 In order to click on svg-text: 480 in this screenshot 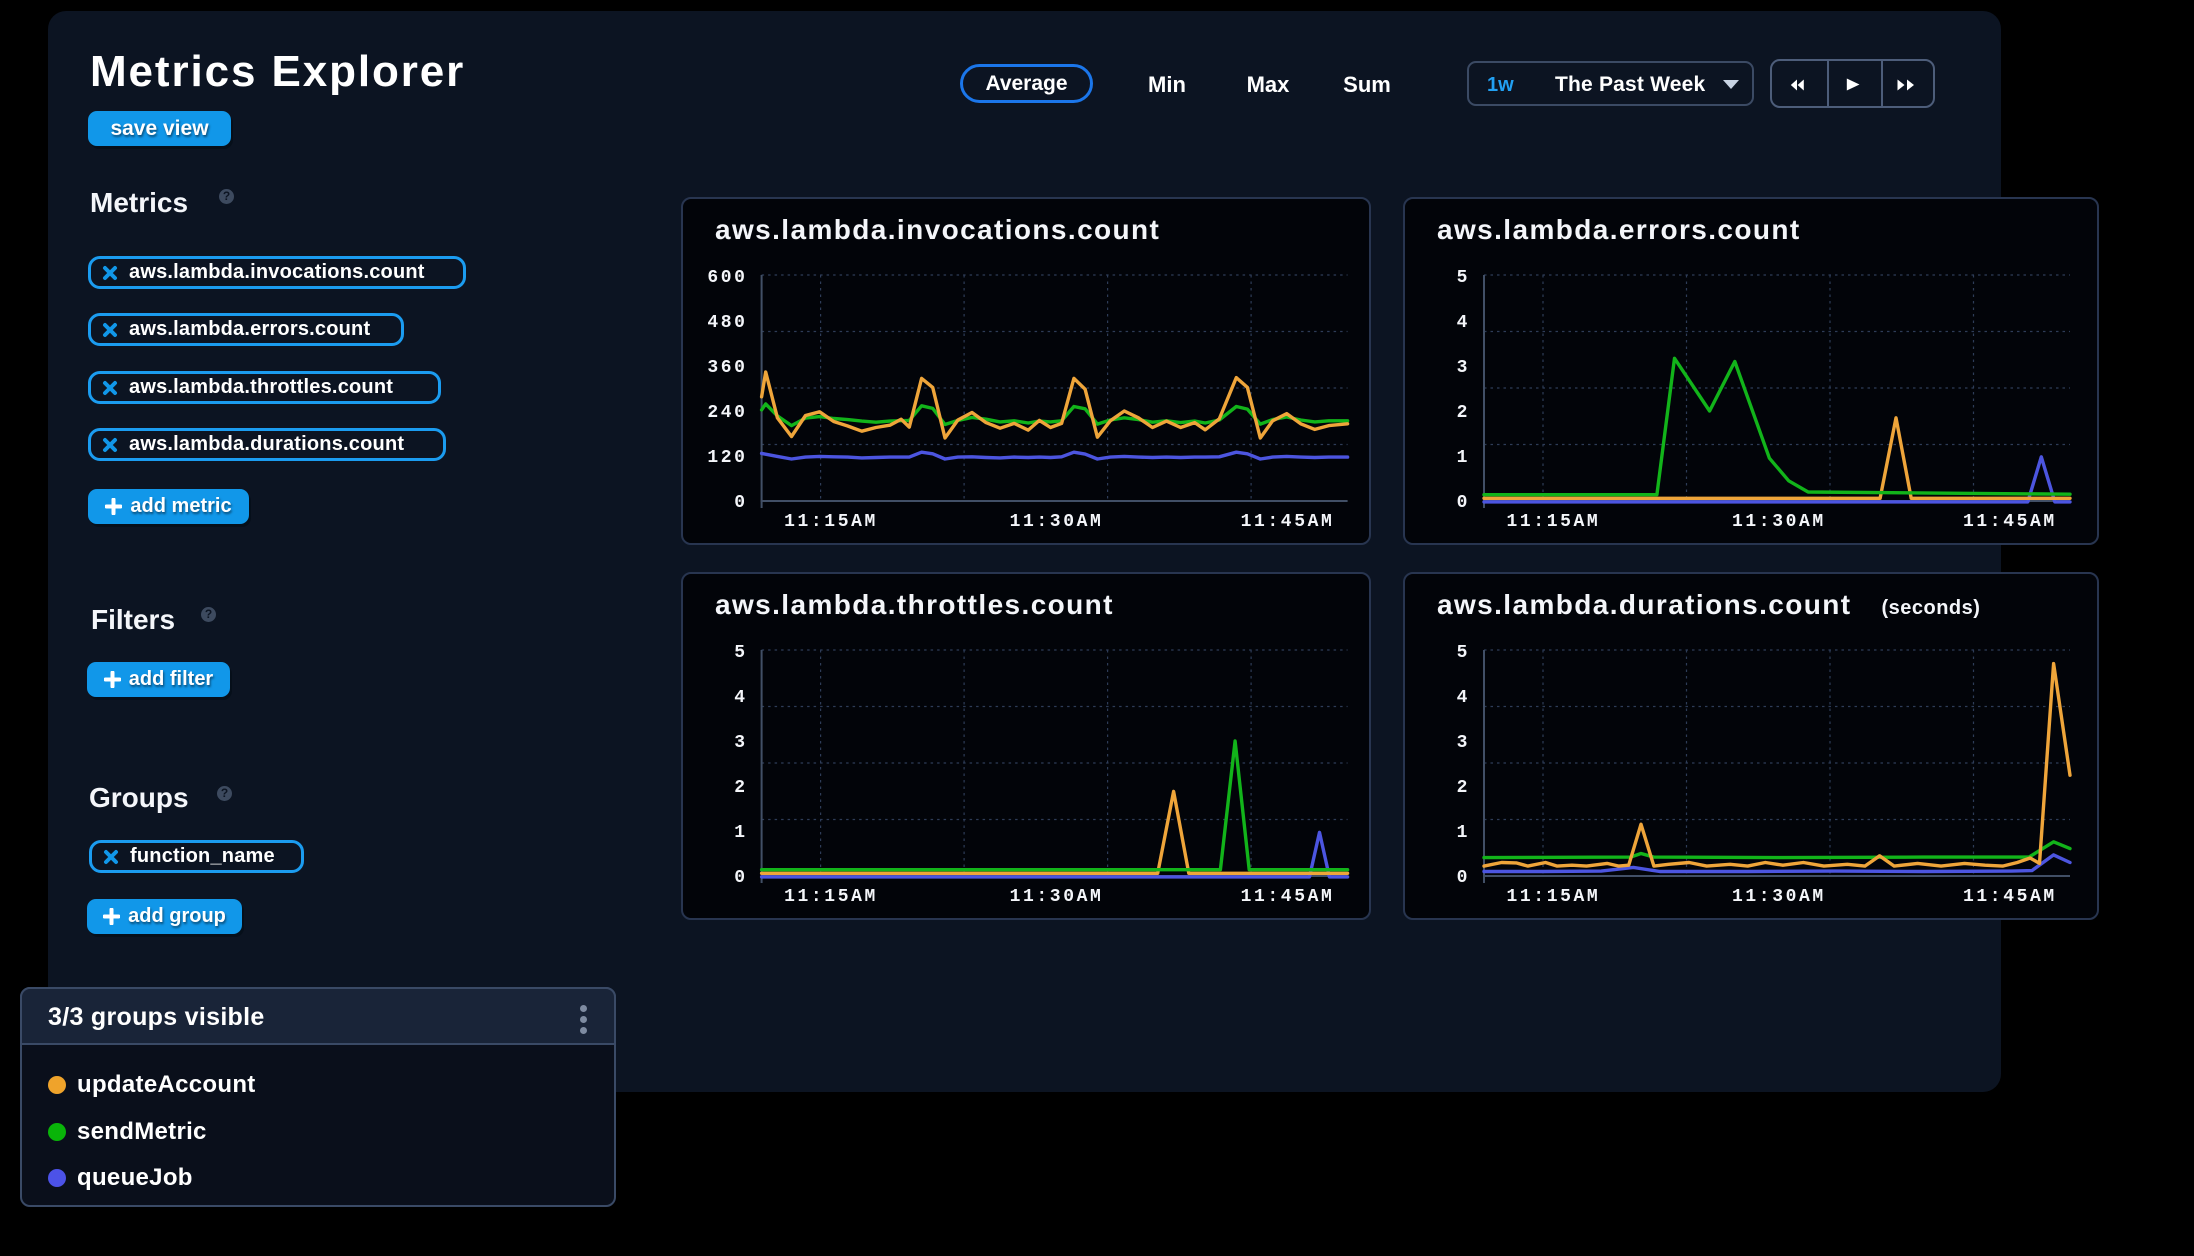, I will do `click(727, 323)`.